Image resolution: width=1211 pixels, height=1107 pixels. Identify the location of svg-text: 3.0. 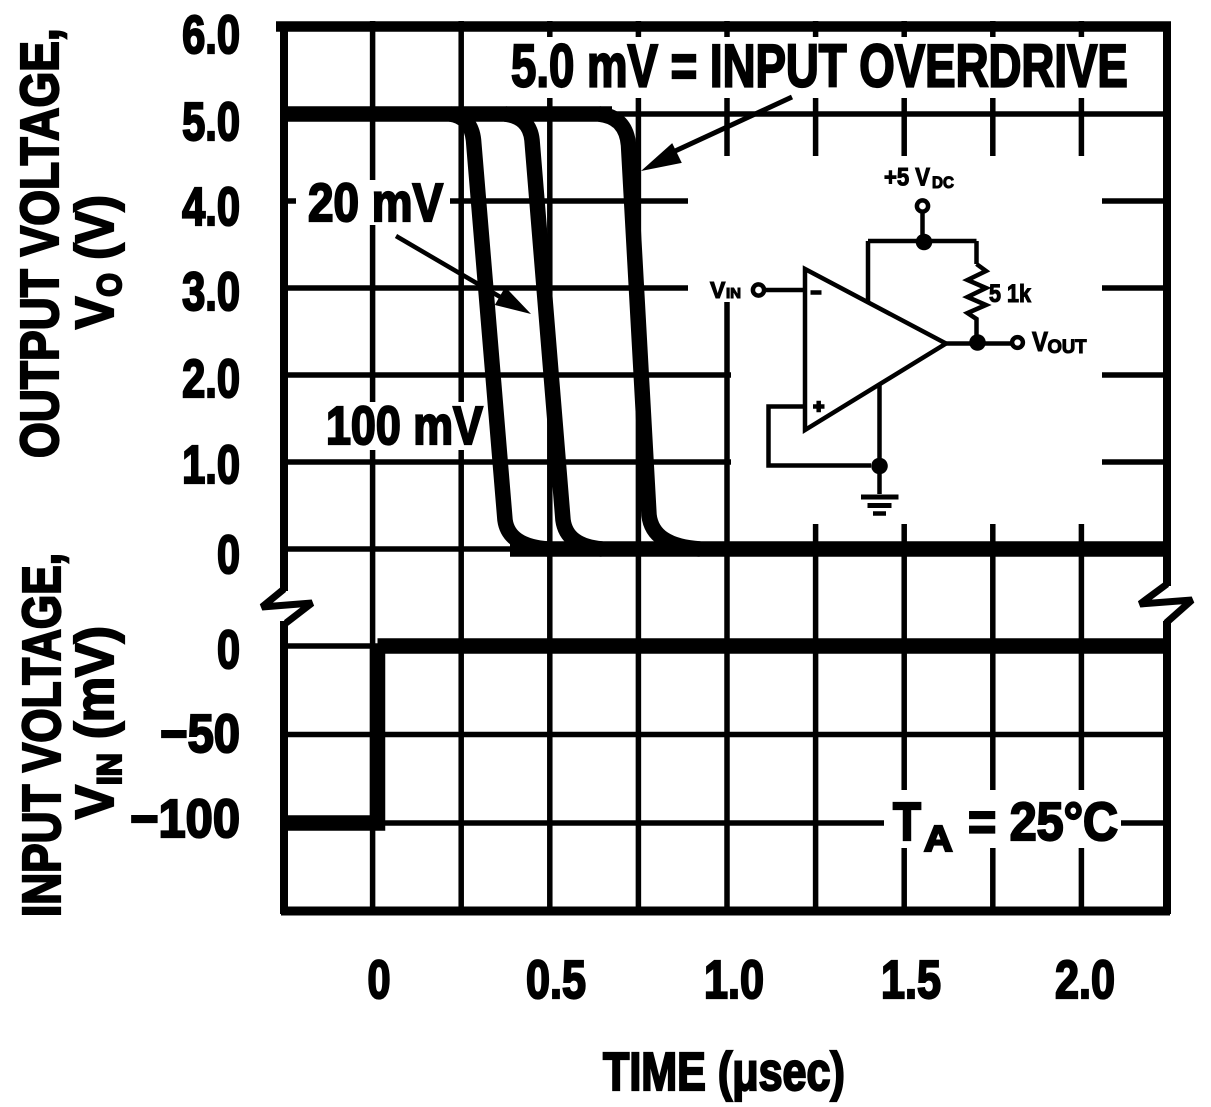
(211, 292).